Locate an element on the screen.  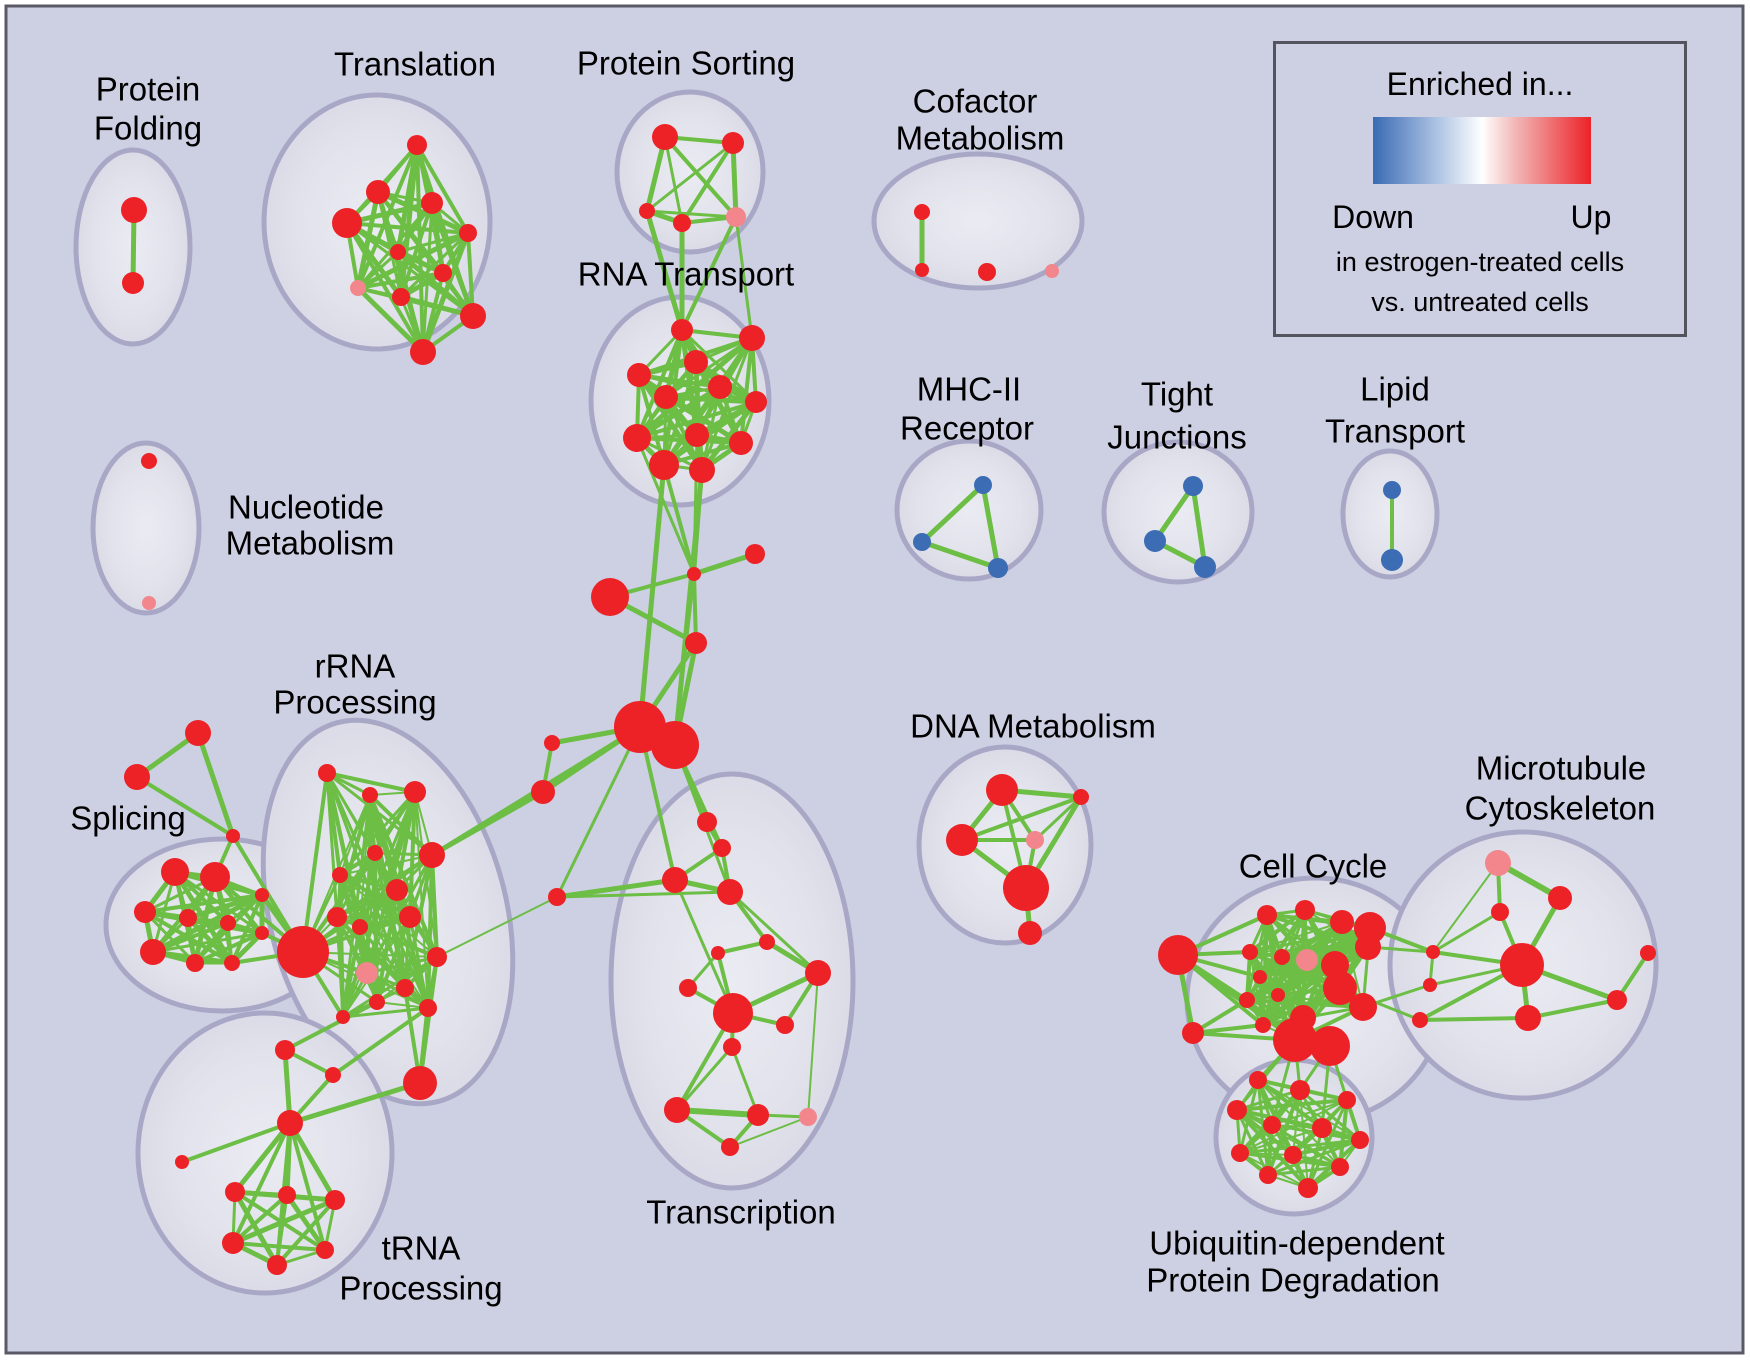
graph-node-s10 is located at coordinates (262, 933).